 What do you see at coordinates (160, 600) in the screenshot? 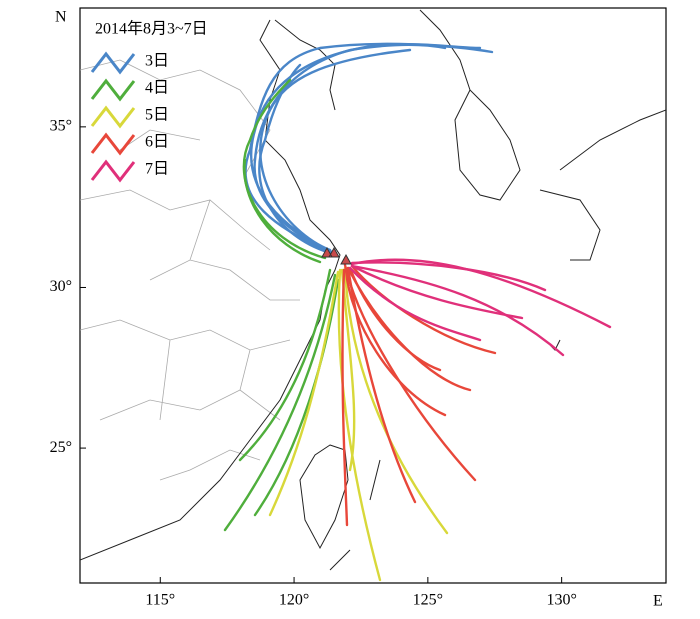
I see `x-tick-label: 115°` at bounding box center [160, 600].